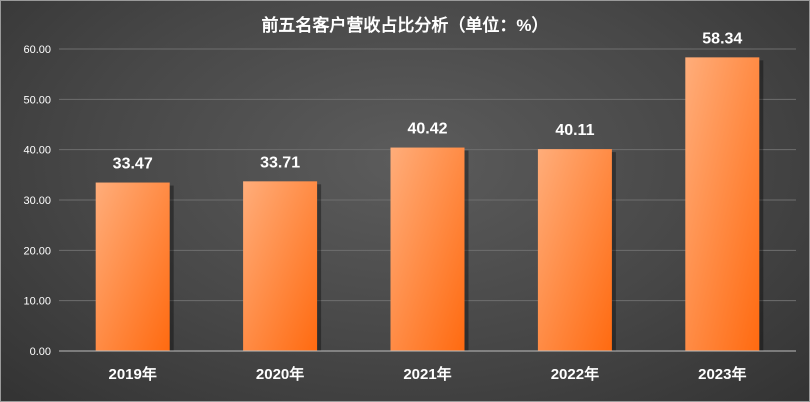 The height and width of the screenshot is (402, 810). Describe the element at coordinates (133, 374) in the screenshot. I see `x-tick-label: 2019年` at that location.